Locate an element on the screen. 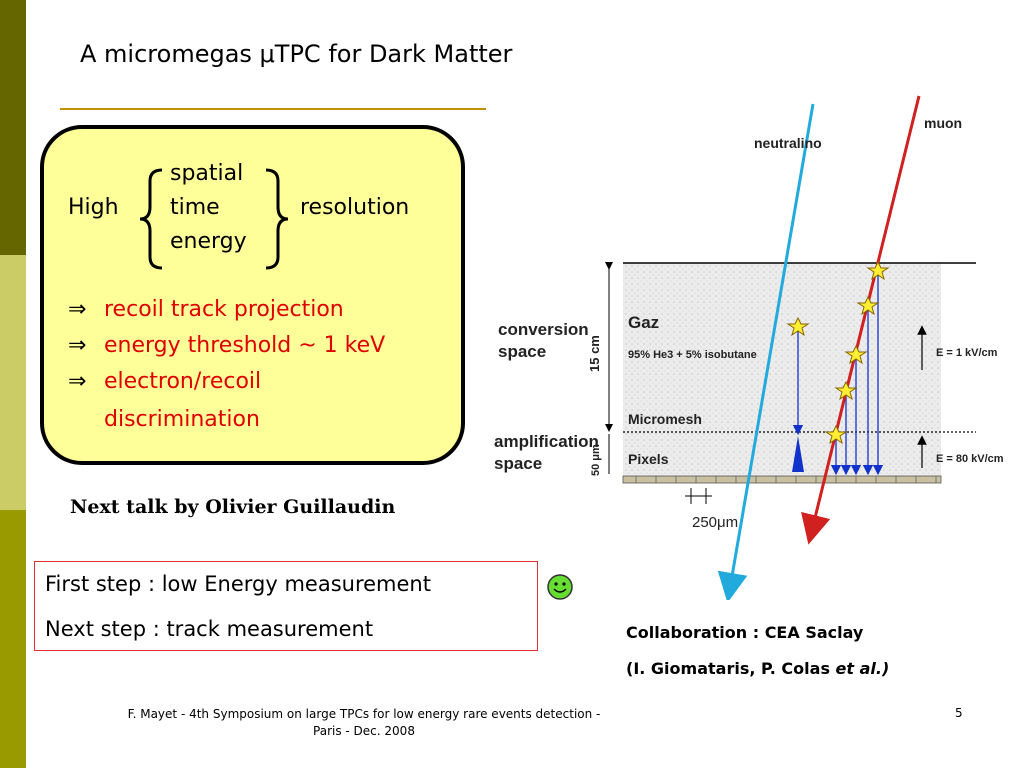  muon-track is located at coordinates (861, 320).